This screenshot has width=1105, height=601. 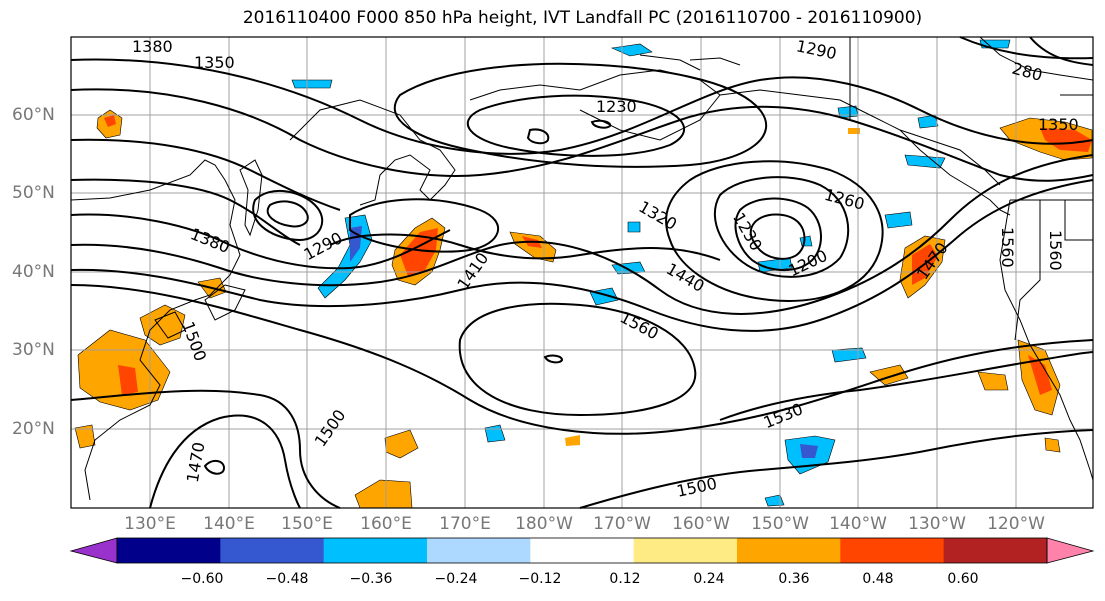 What do you see at coordinates (878, 579) in the screenshot?
I see `colorbar-tick-label: 0.48` at bounding box center [878, 579].